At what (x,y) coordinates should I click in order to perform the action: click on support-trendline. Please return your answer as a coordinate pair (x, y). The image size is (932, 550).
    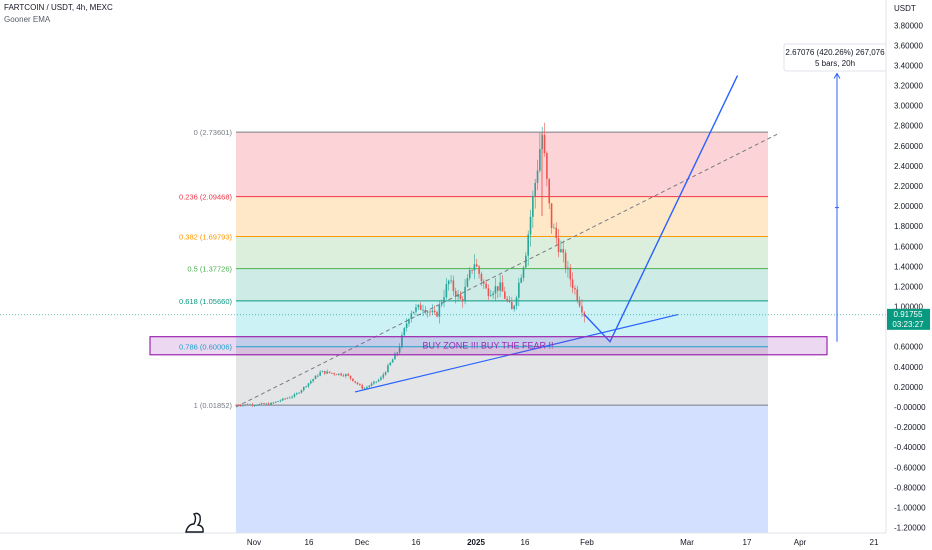
    Looking at the image, I should click on (516, 353).